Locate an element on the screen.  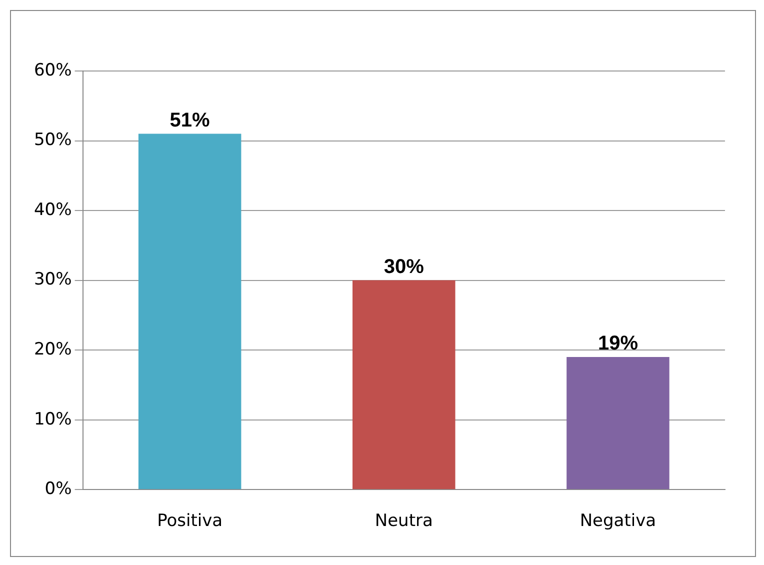
y-tick-label: 50% is located at coordinates (53, 140).